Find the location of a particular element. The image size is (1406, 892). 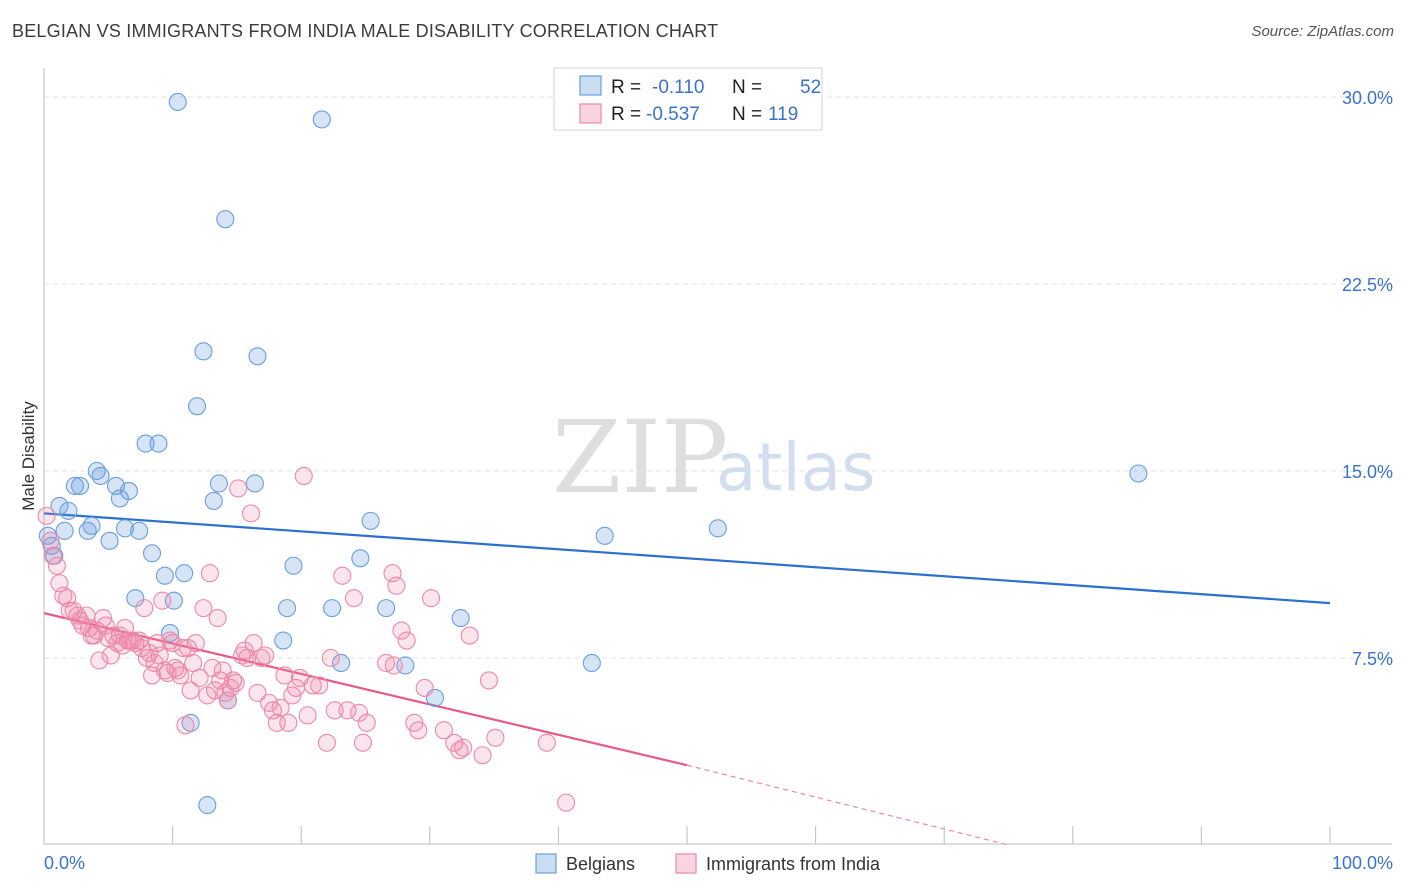

legend-n-value-1: 52 is located at coordinates (810, 87).